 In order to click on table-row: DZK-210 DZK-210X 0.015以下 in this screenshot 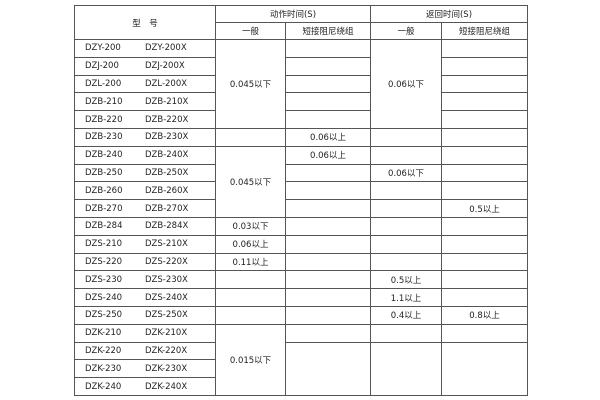, I will do `click(301, 359)`.